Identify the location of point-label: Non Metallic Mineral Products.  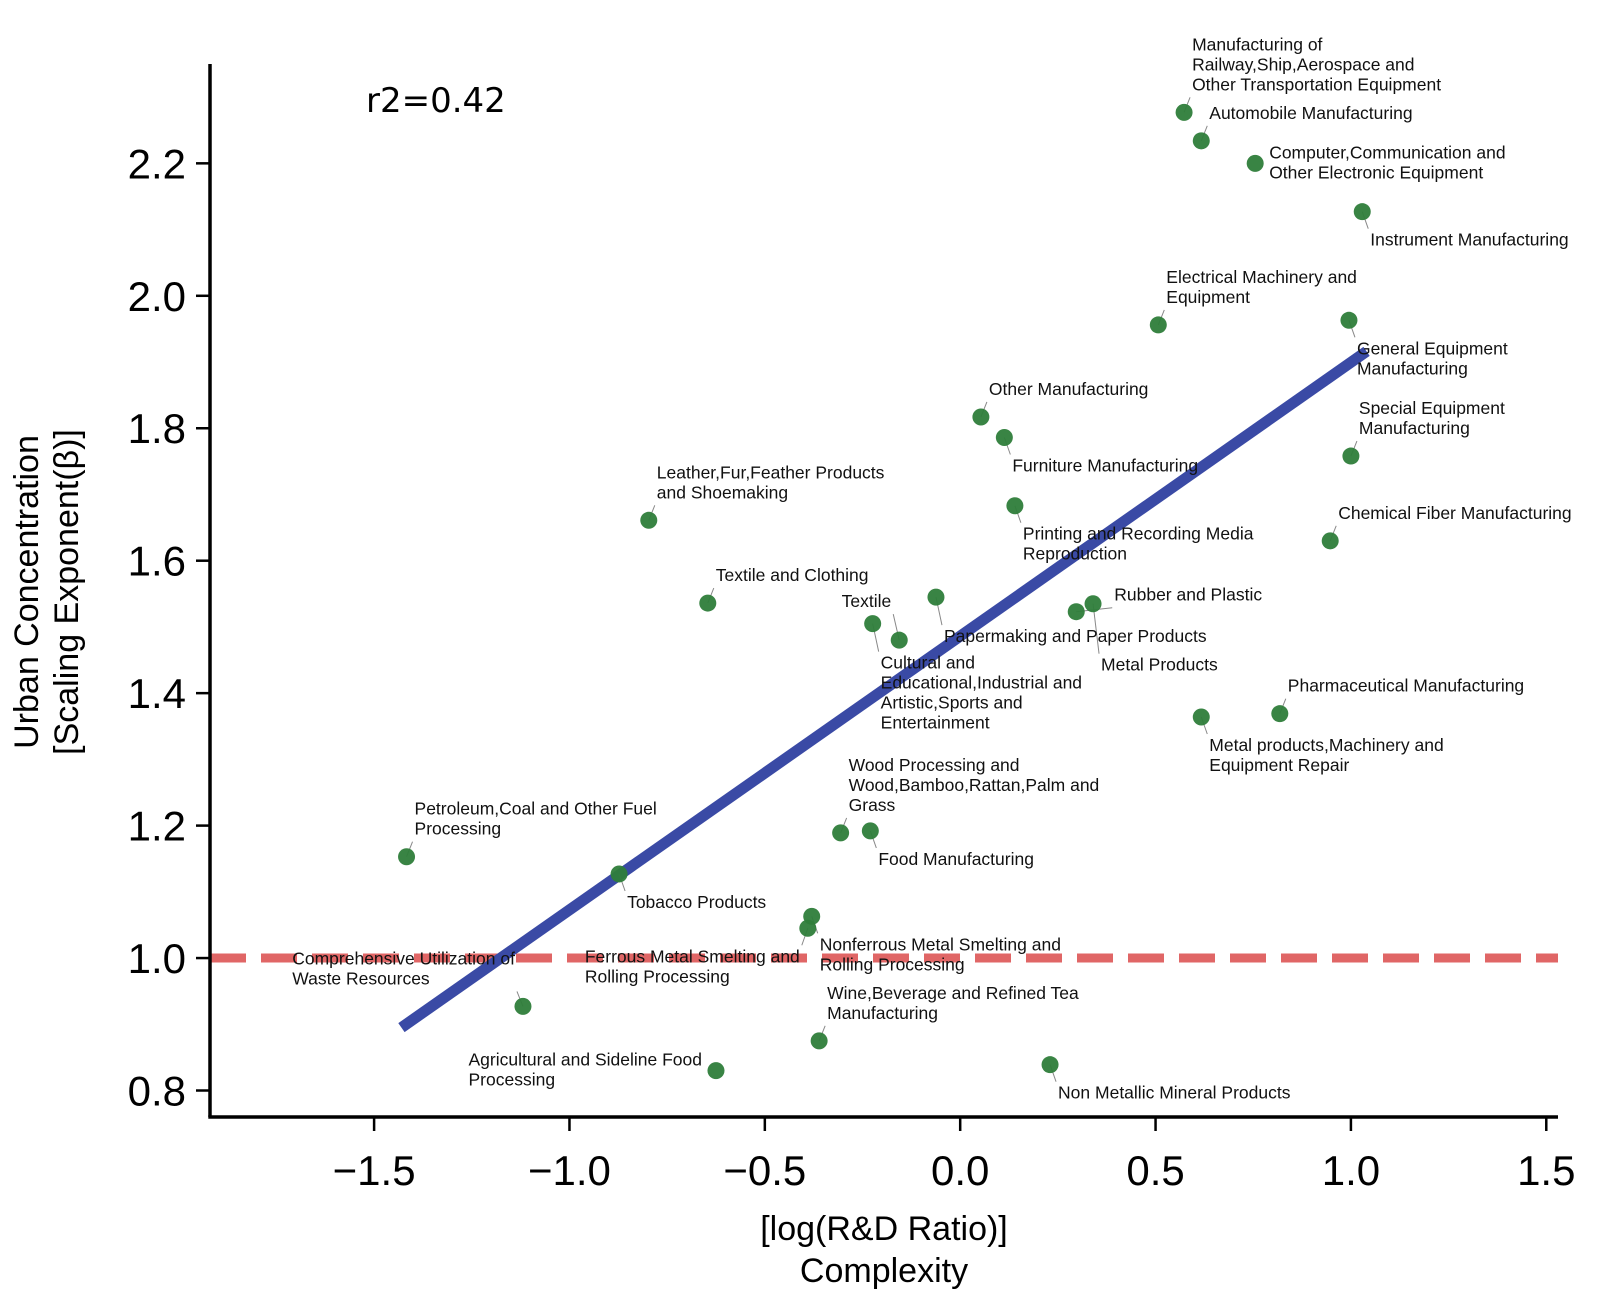
(1174, 1093).